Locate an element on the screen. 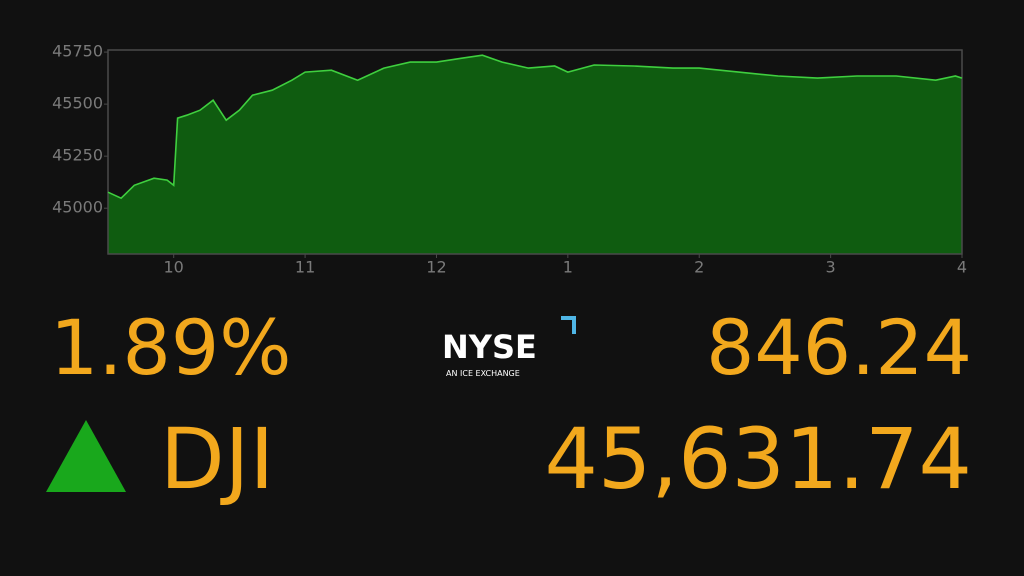 This screenshot has width=1024, height=576. x-tick-label: 1 is located at coordinates (568, 267).